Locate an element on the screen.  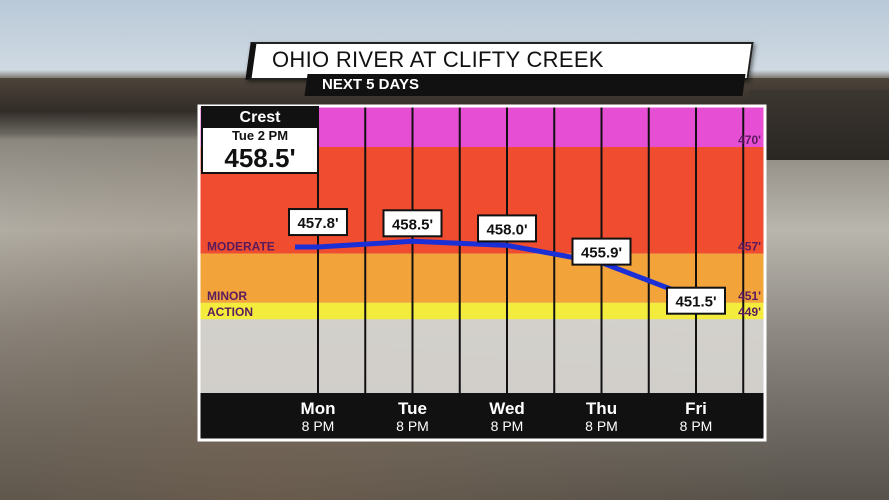
stage-label-action: ACTION is located at coordinates (230, 312).